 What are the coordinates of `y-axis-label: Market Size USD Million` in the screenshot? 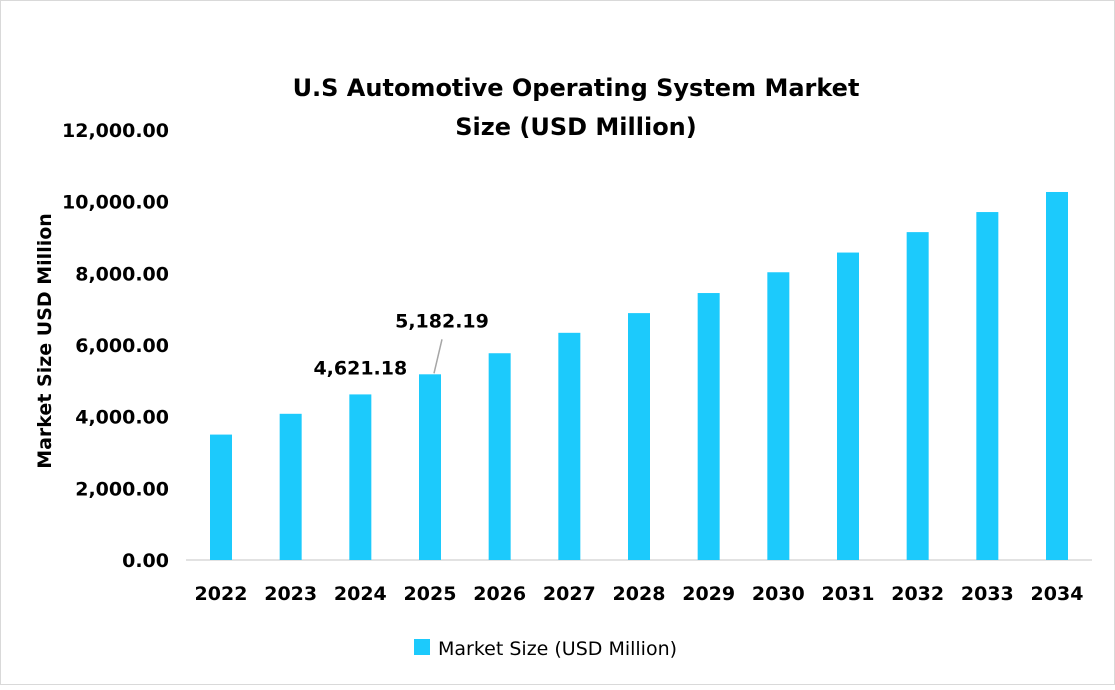 It's located at (45, 341).